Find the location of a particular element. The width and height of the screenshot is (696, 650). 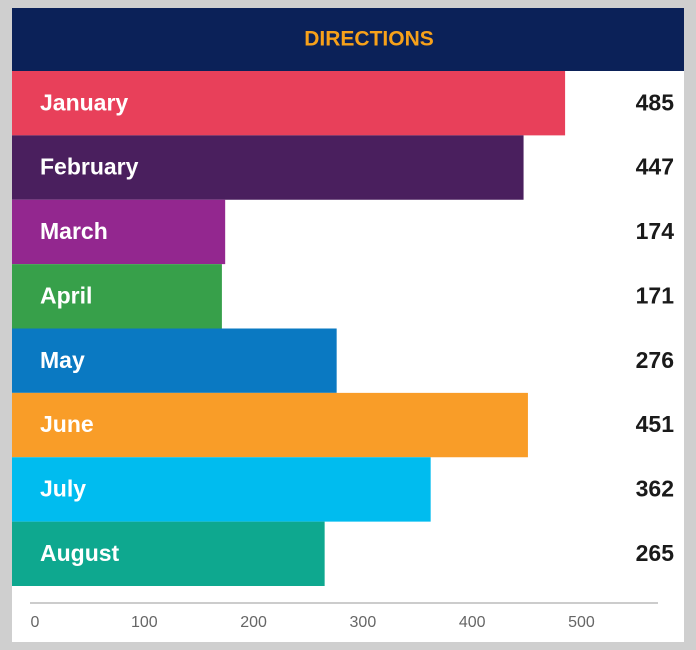

header is located at coordinates (348, 39).